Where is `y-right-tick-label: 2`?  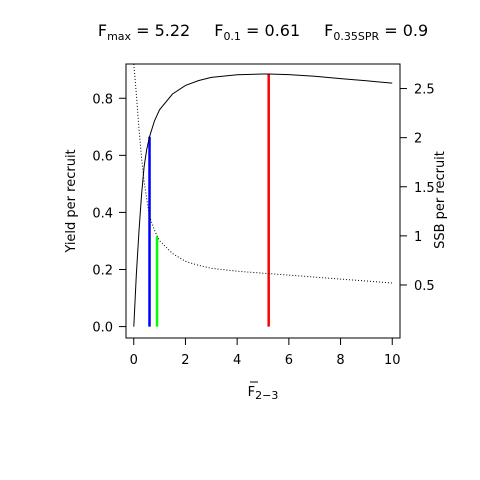
y-right-tick-label: 2 is located at coordinates (418, 139).